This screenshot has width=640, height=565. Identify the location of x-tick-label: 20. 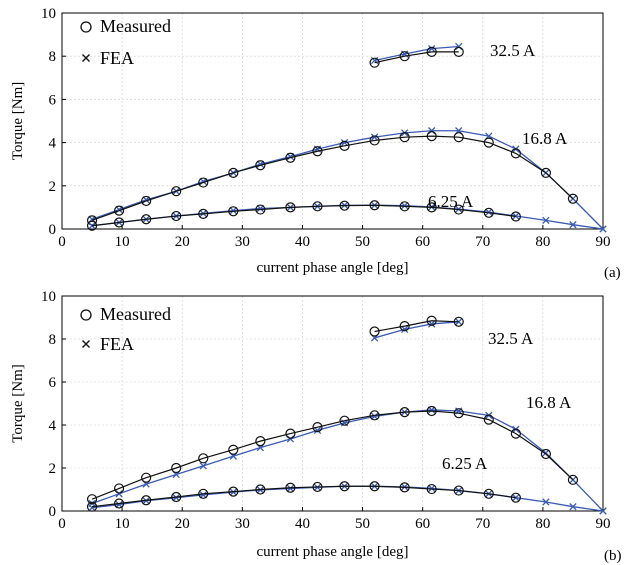
(182, 524).